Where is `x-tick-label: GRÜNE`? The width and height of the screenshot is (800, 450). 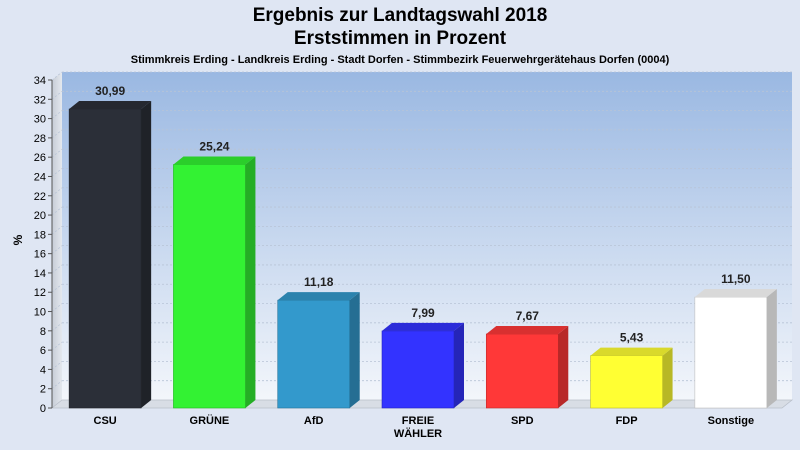 x-tick-label: GRÜNE is located at coordinates (210, 420).